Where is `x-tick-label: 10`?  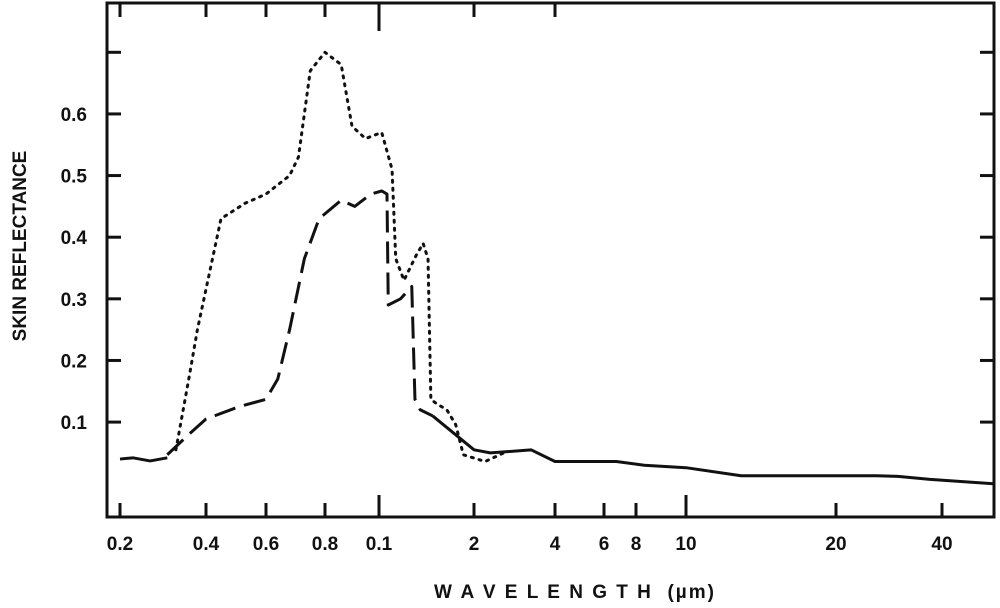
x-tick-label: 10 is located at coordinates (685, 544).